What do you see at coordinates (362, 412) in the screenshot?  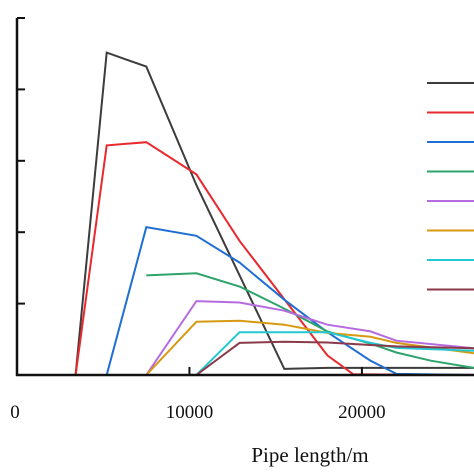 I see `x-tick-label-2: 20000` at bounding box center [362, 412].